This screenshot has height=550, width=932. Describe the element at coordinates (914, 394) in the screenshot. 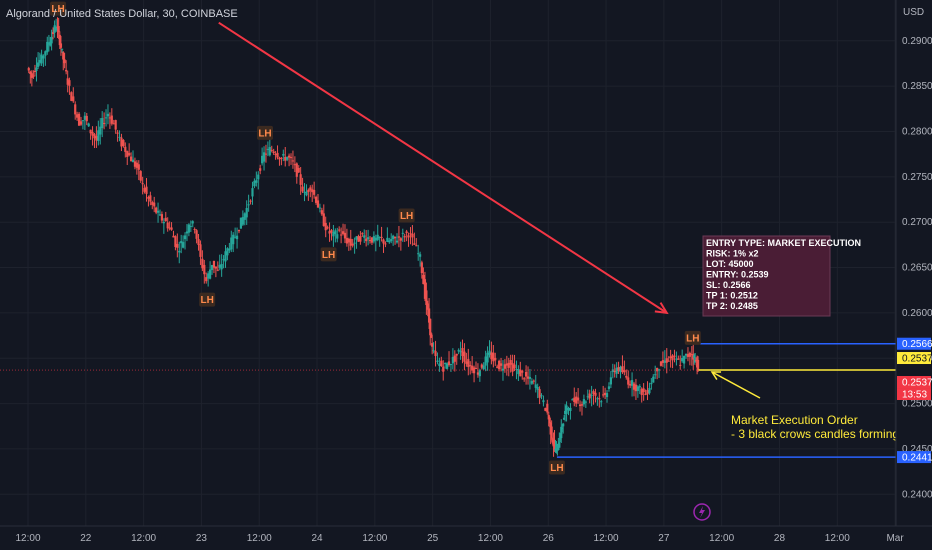

I see `price-tag-bg` at that location.